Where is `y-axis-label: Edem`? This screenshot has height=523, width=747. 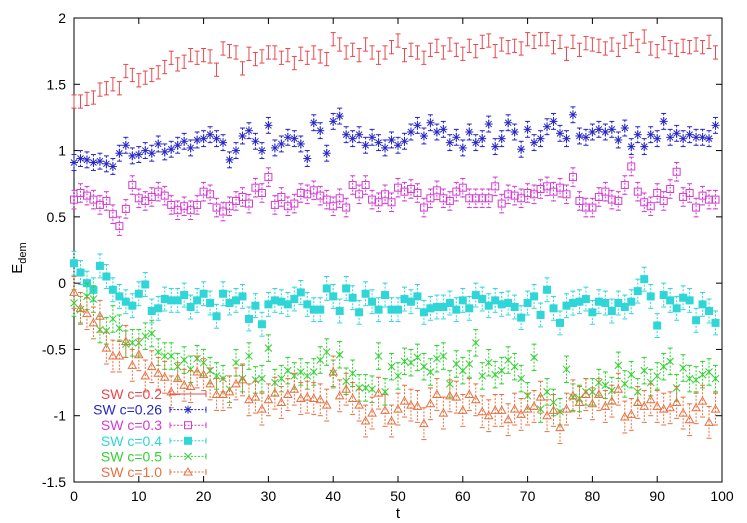
y-axis-label: Edem is located at coordinates (19, 257).